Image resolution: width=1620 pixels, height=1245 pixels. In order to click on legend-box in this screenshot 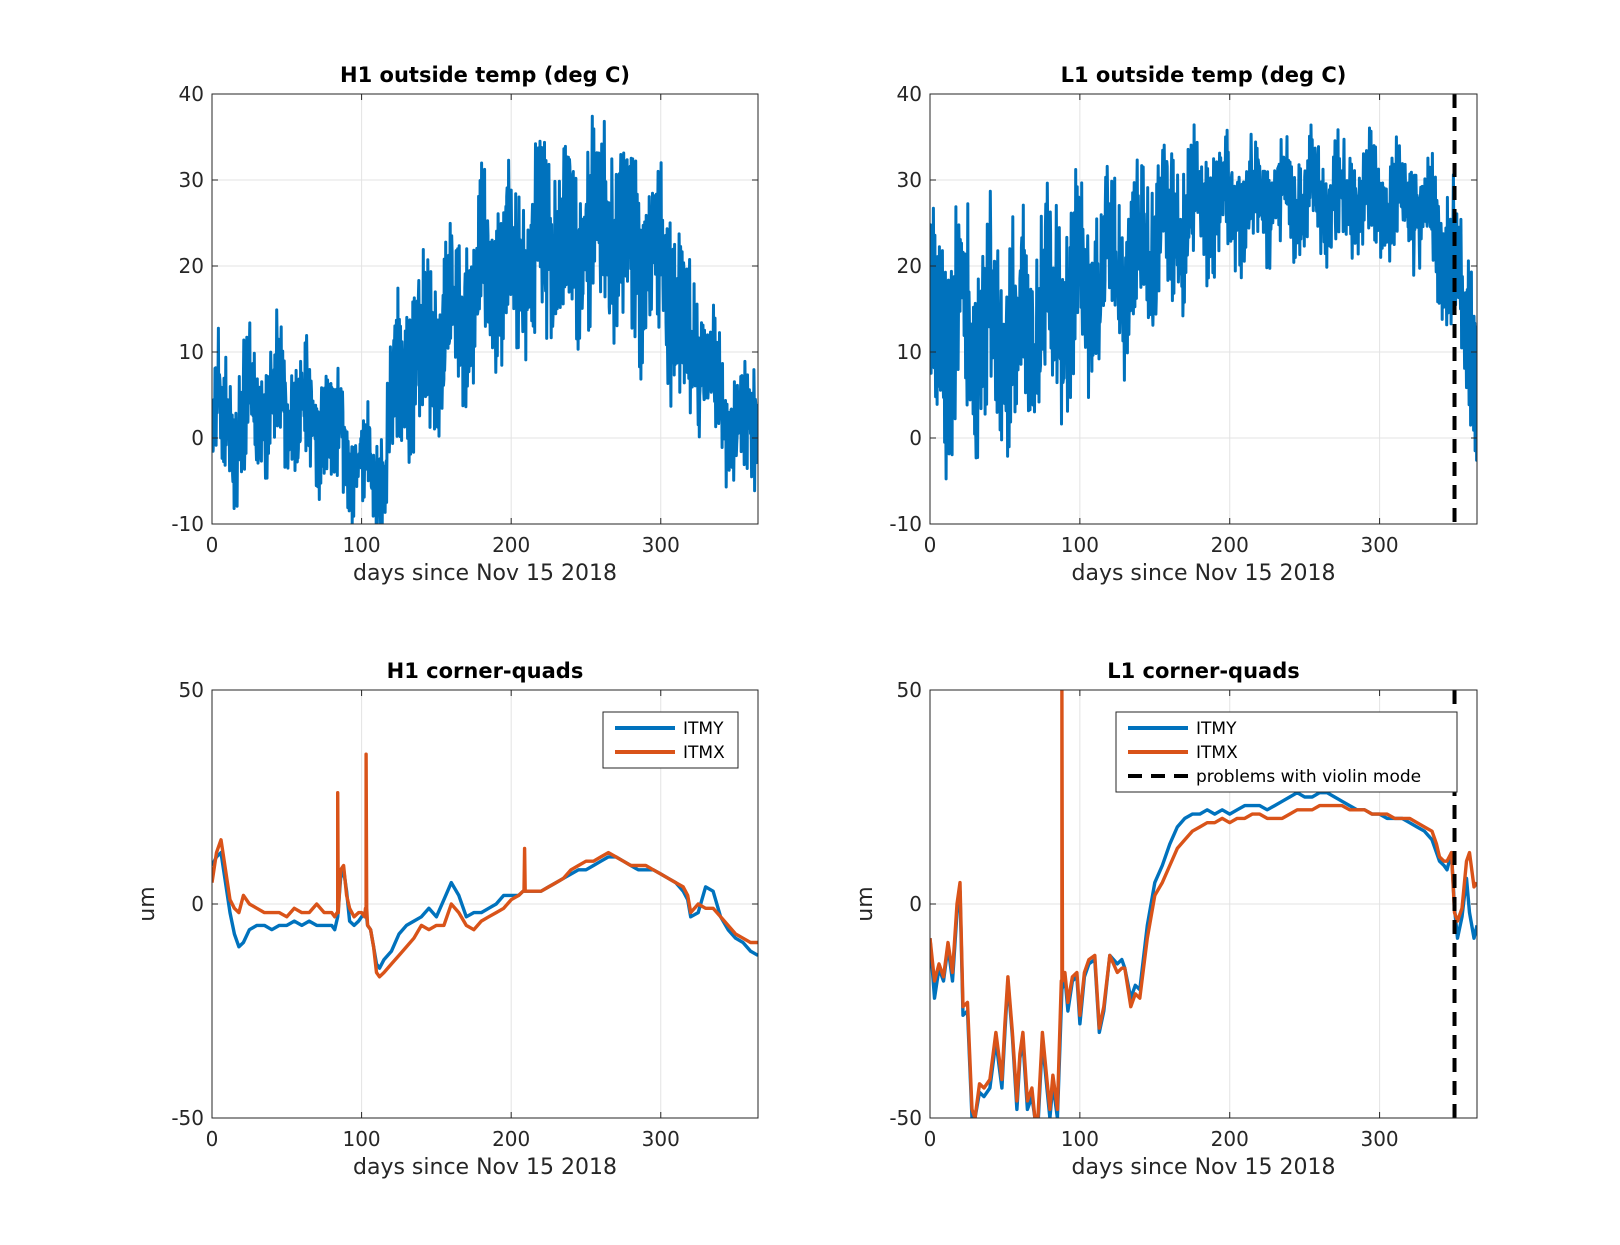, I will do `click(670, 740)`.